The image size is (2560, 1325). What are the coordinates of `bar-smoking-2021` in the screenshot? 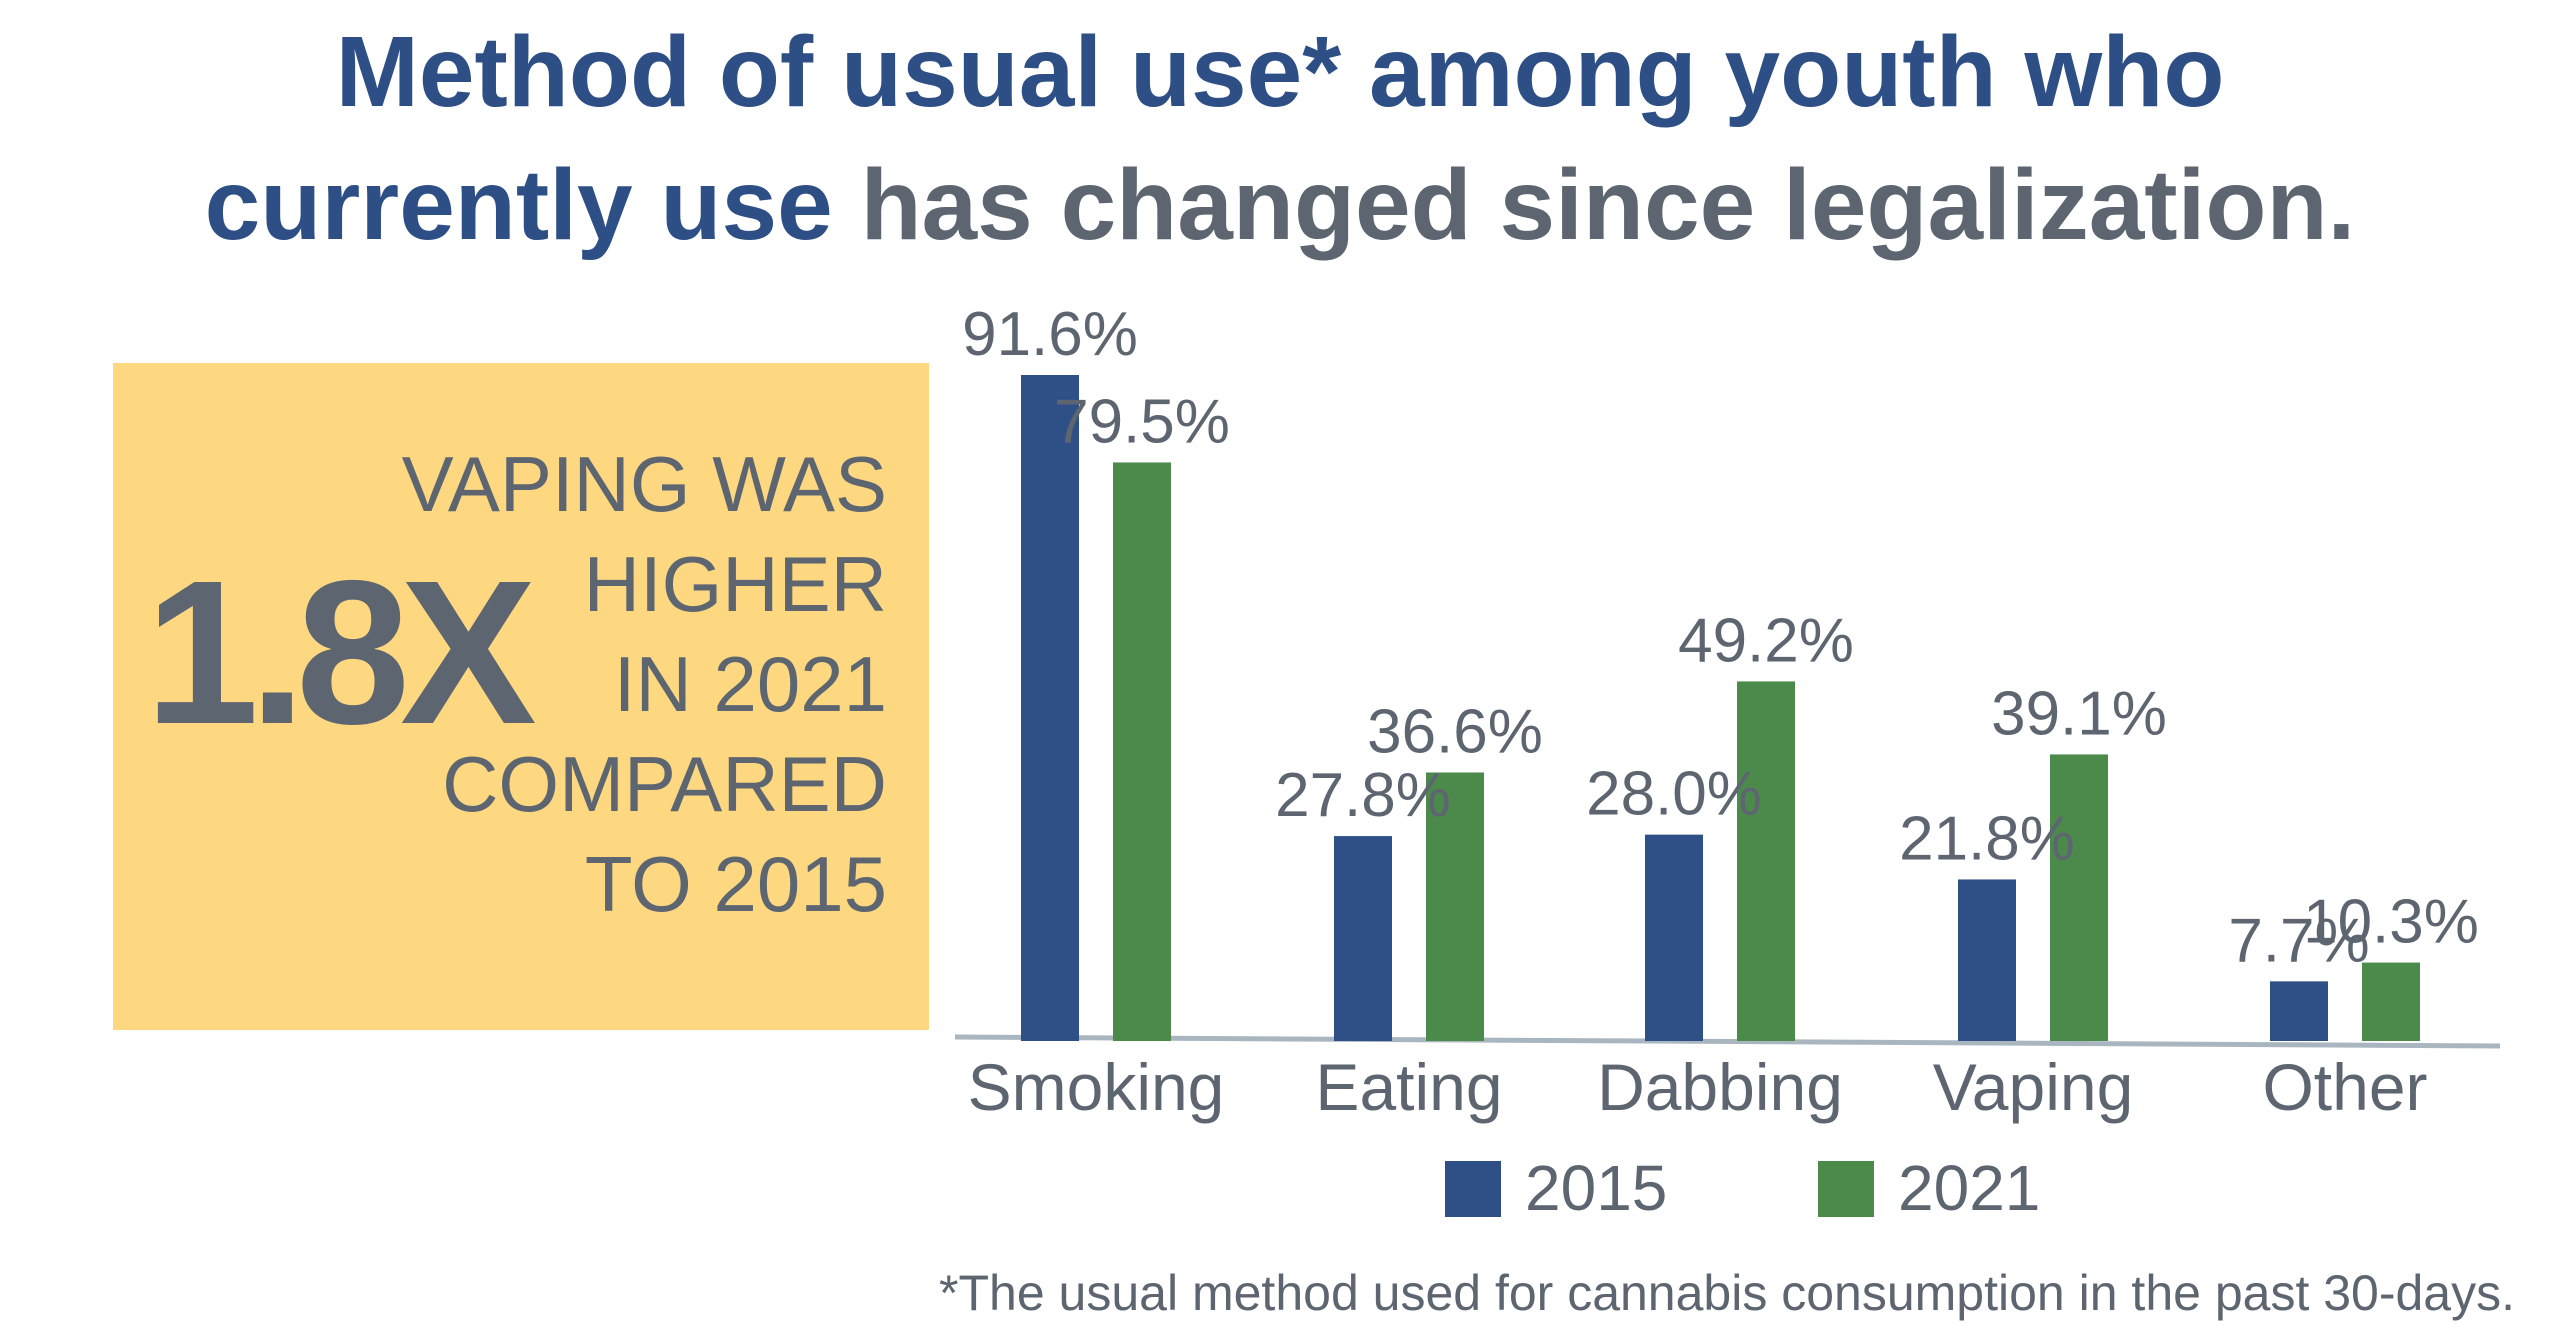 It's located at (1142, 751).